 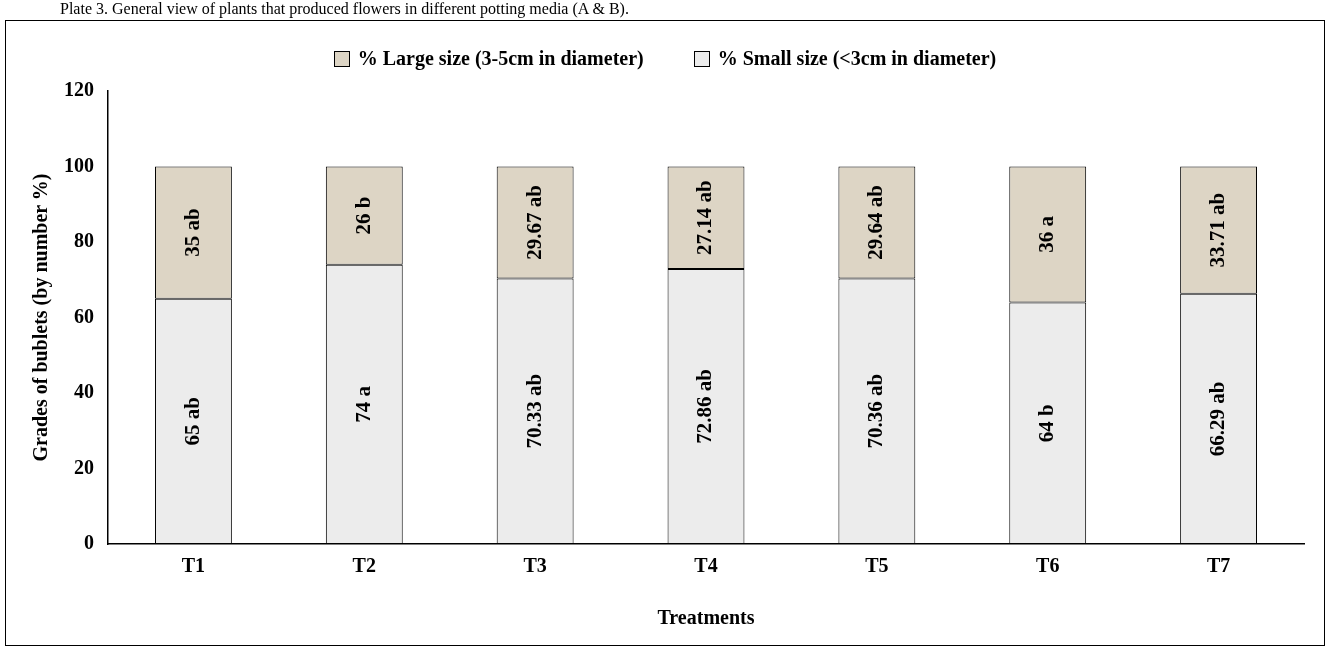 I want to click on data-label: 27.14 ab, so click(x=704, y=218).